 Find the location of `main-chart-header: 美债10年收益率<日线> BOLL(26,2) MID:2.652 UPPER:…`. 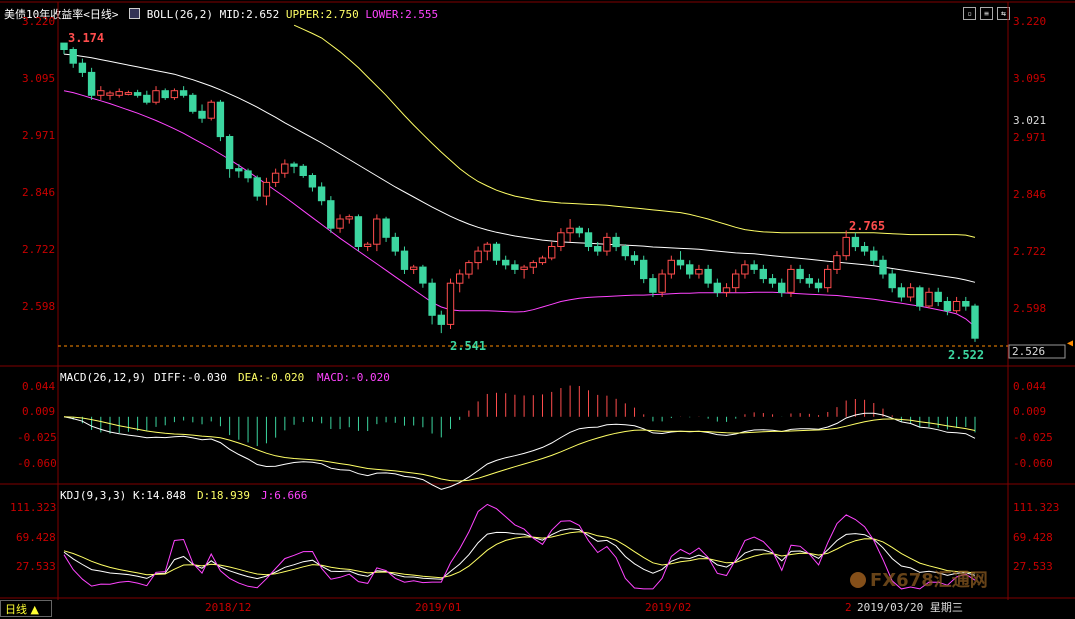

main-chart-header: 美债10年收益率<日线> BOLL(26,2) MID:2.652 UPPER:… is located at coordinates (221, 14).